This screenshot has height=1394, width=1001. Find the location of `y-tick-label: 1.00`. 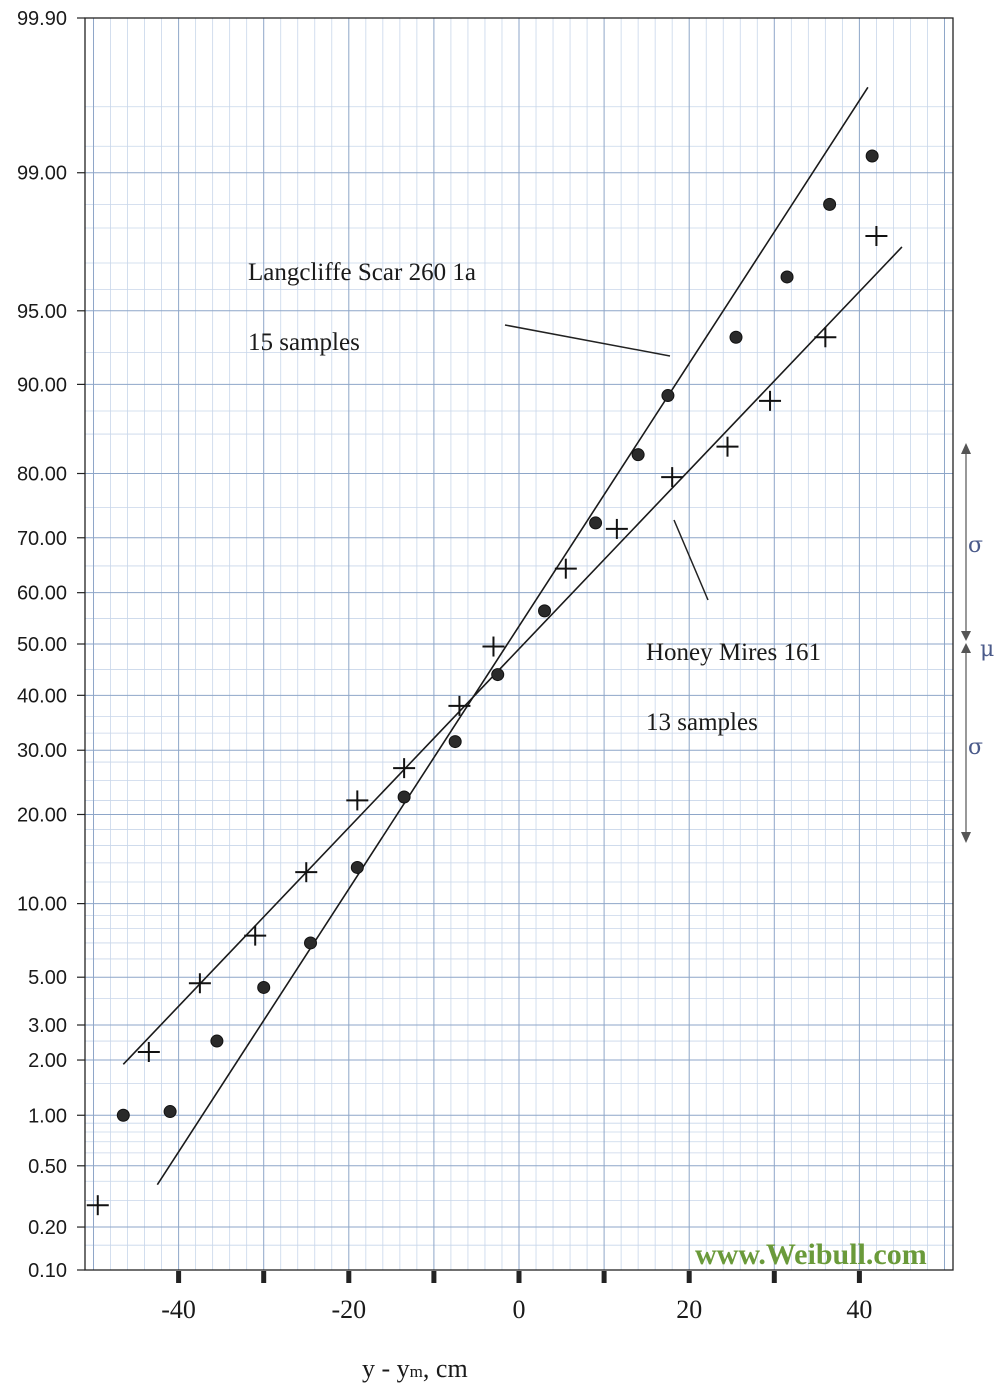

y-tick-label: 1.00 is located at coordinates (47, 1116).